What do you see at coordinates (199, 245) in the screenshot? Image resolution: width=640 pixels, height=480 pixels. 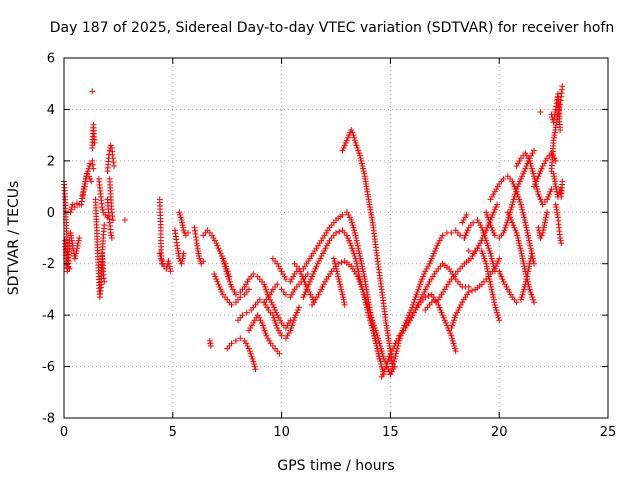 I see `data-series-s20` at bounding box center [199, 245].